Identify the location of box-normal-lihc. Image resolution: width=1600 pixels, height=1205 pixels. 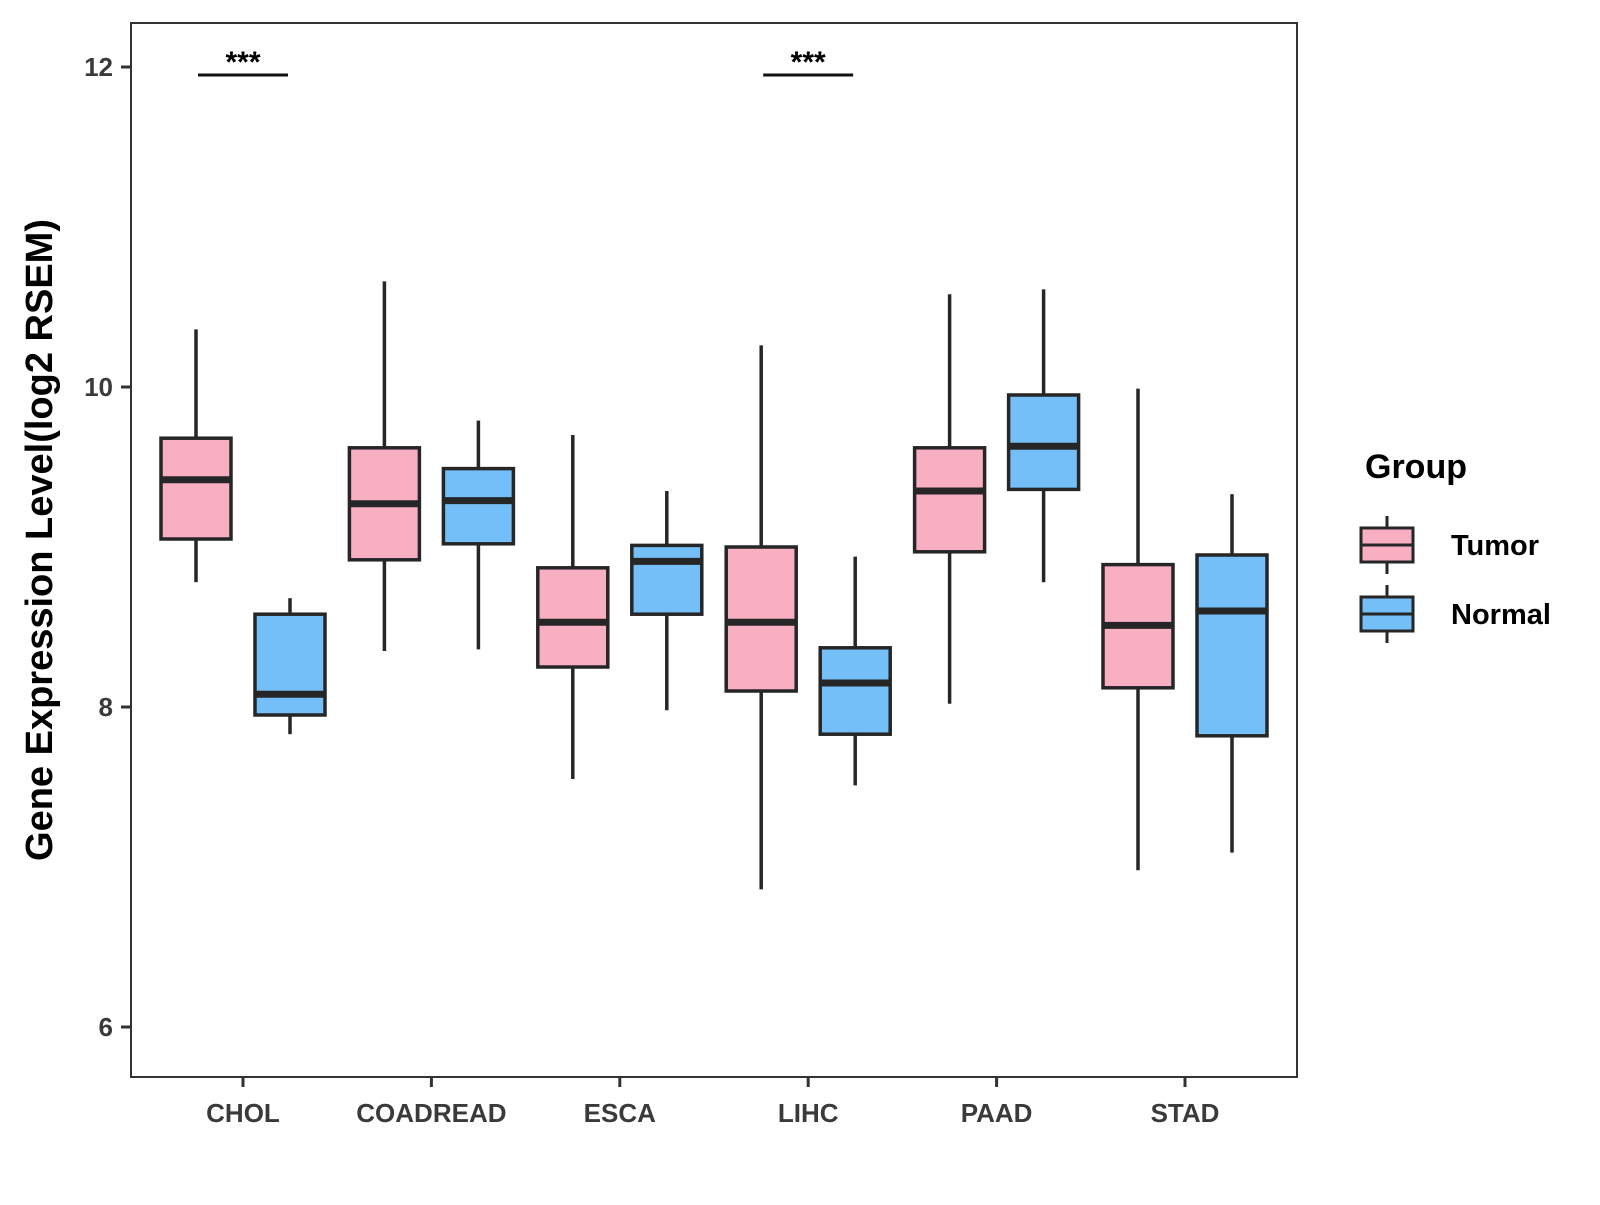
(855, 671).